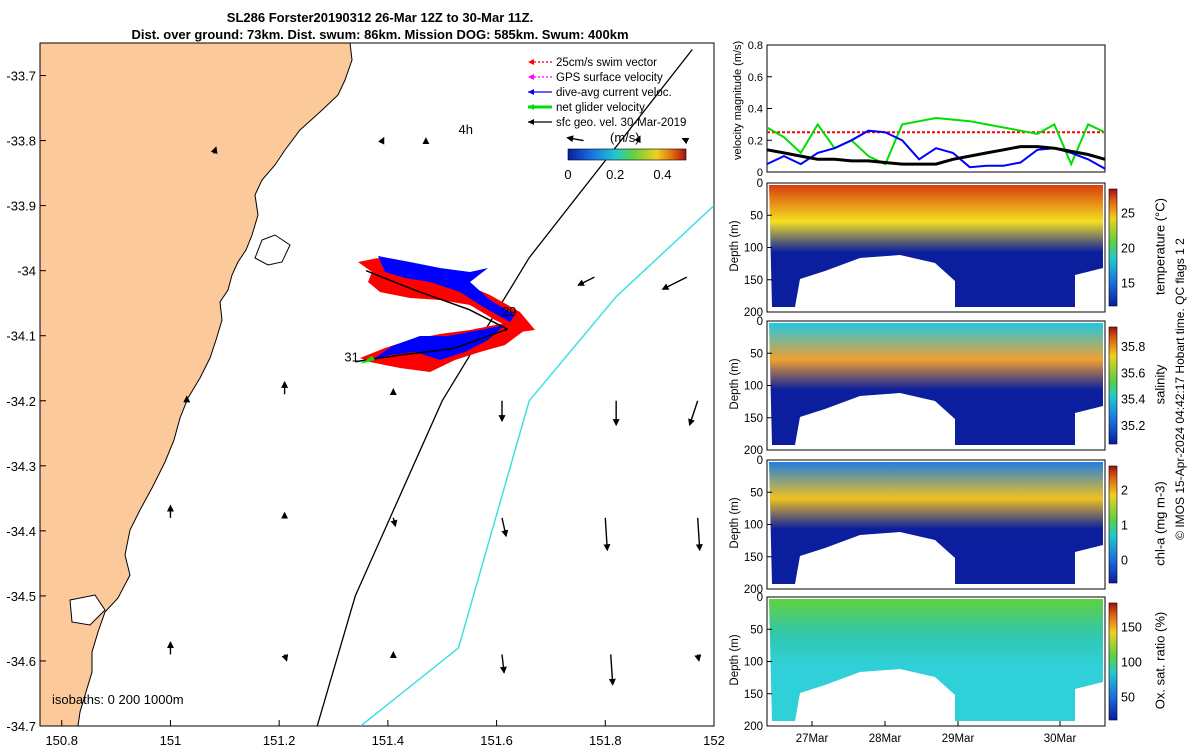 The image size is (1200, 750). I want to click on temperature-section: 0 50 100 150 200 15 20 25, so click(939, 248).